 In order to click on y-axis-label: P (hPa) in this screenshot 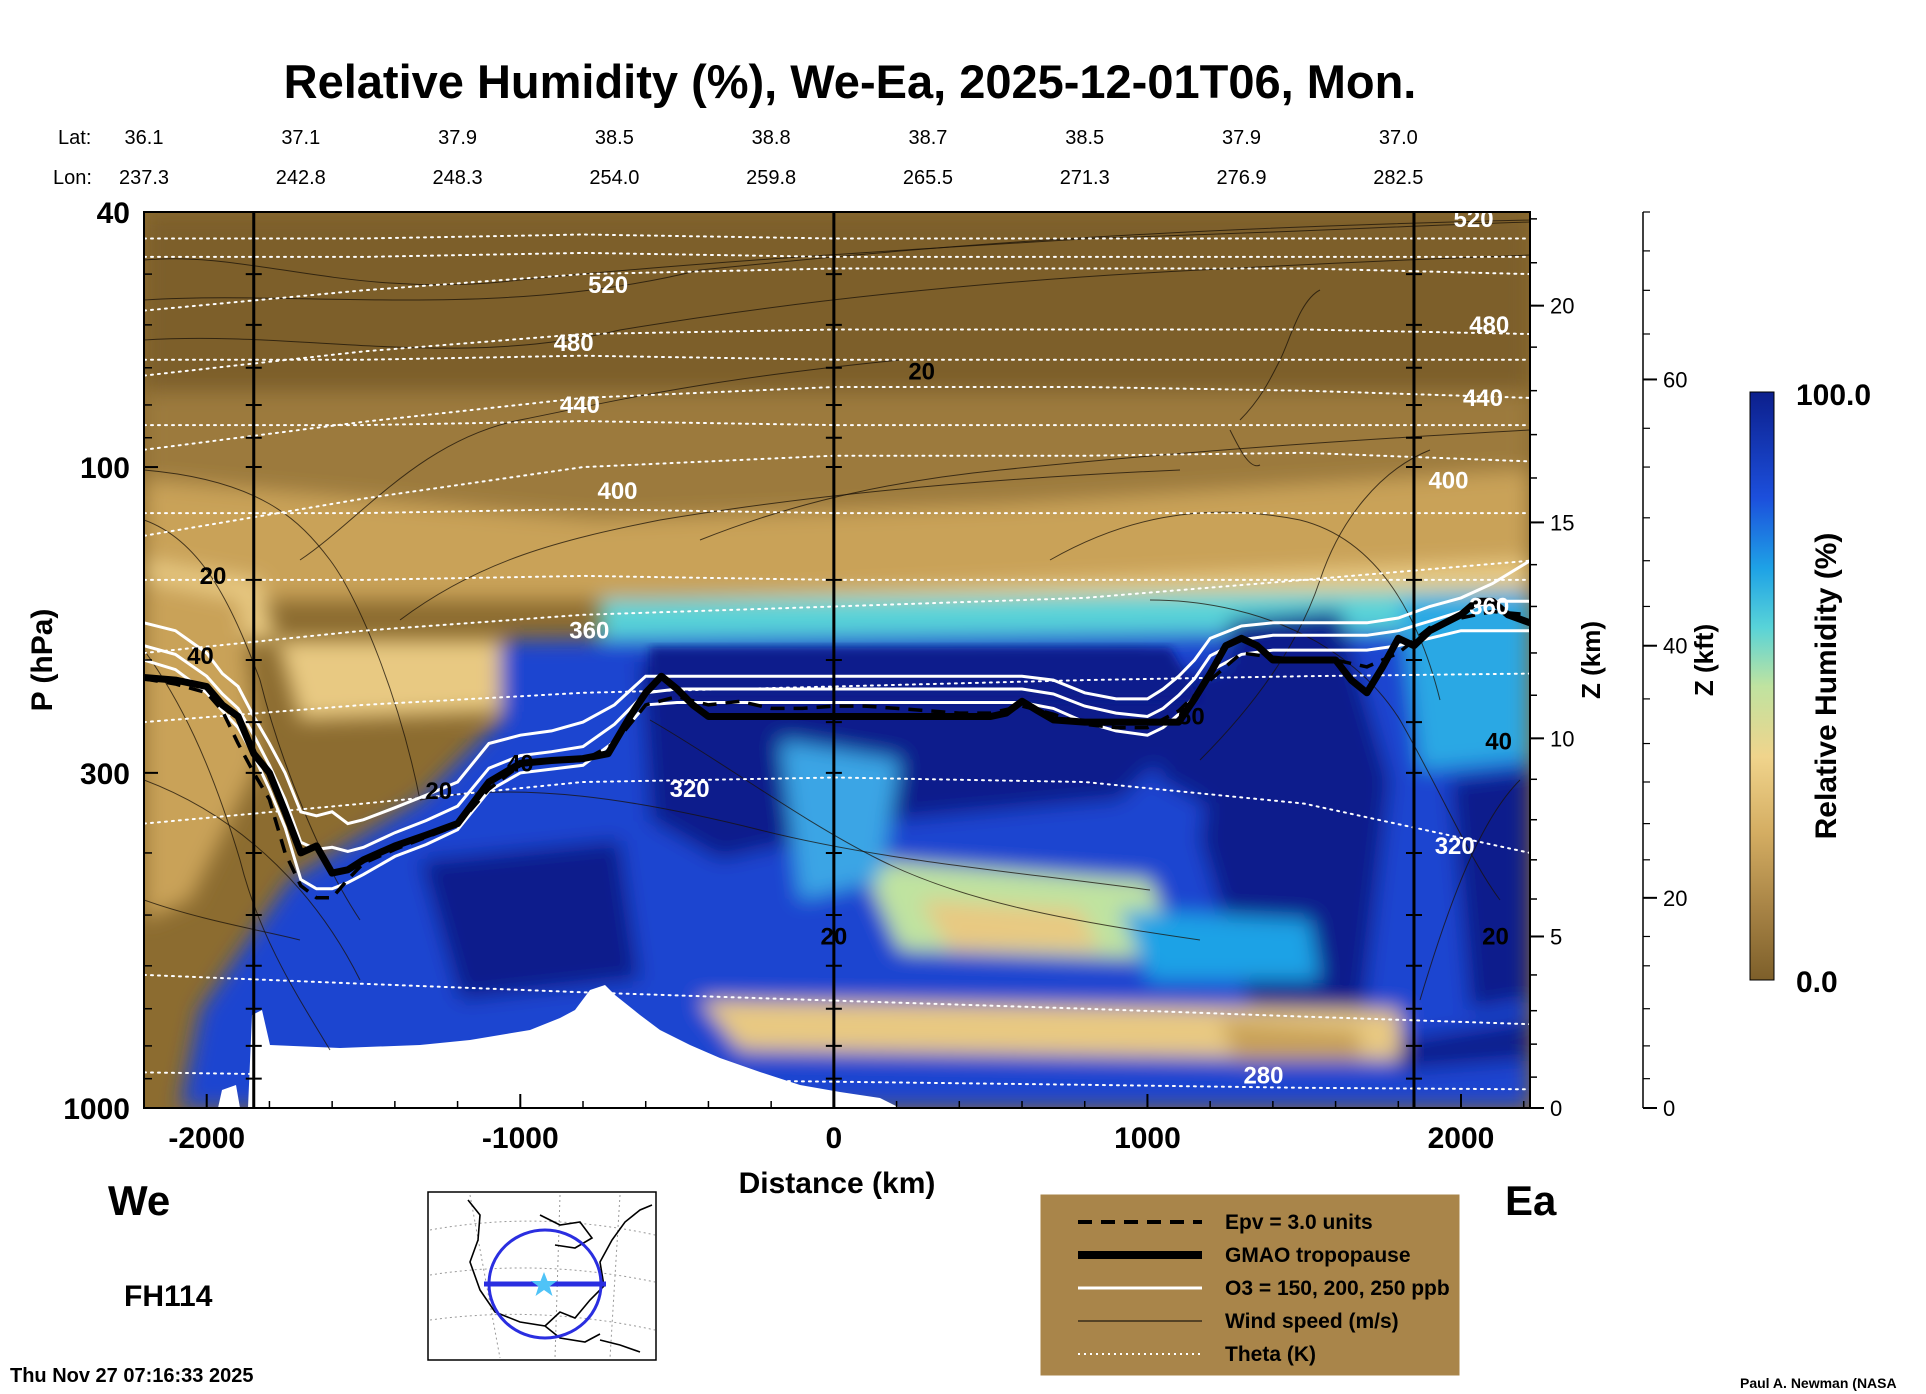, I will do `click(42, 660)`.